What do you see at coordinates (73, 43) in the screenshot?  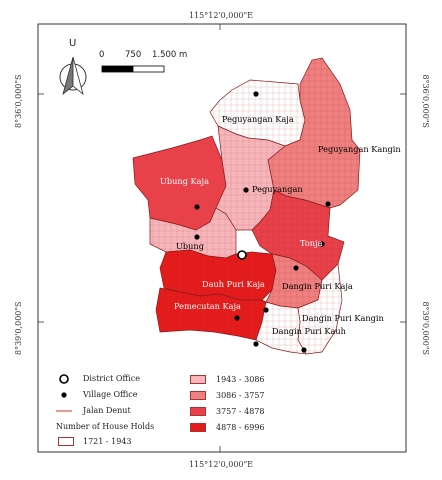 I see `north-letter: U` at bounding box center [73, 43].